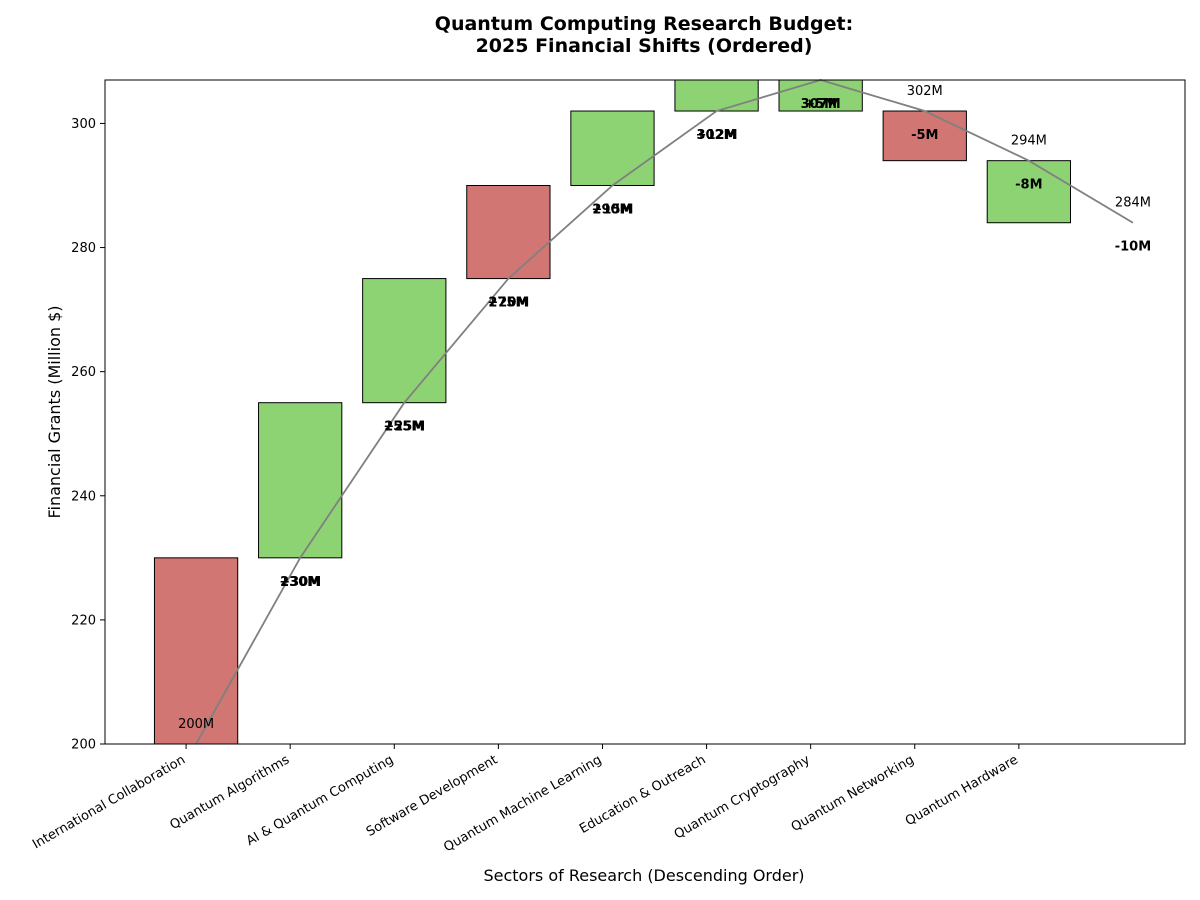 This screenshot has width=1200, height=900. Describe the element at coordinates (196, 724) in the screenshot. I see `total-value-label: 200M` at that location.